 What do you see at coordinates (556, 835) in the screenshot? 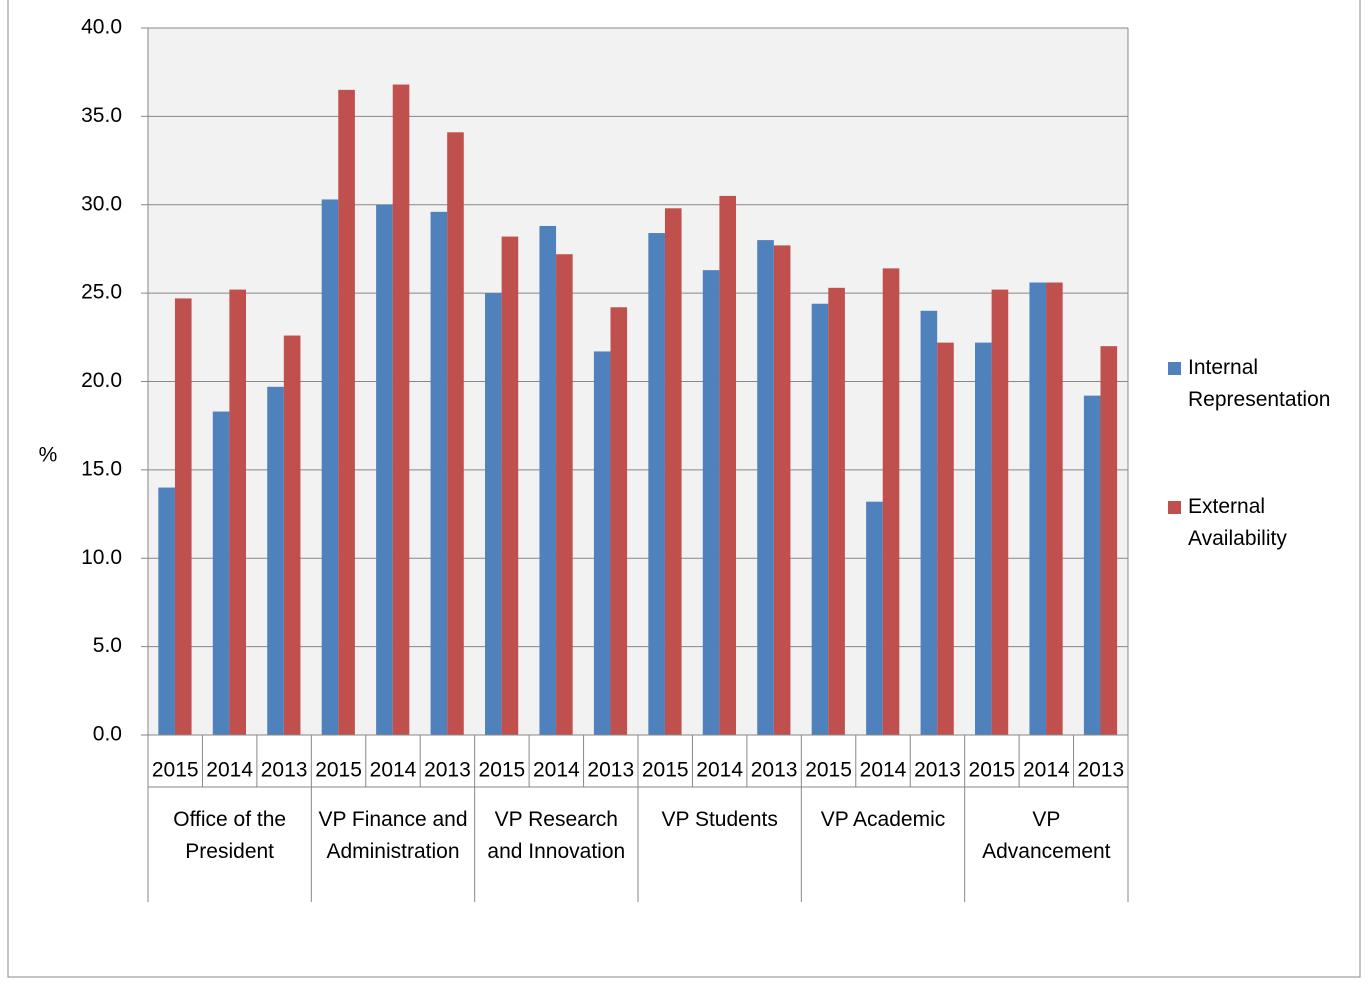
I see `group-label: VP Research and Innovation` at bounding box center [556, 835].